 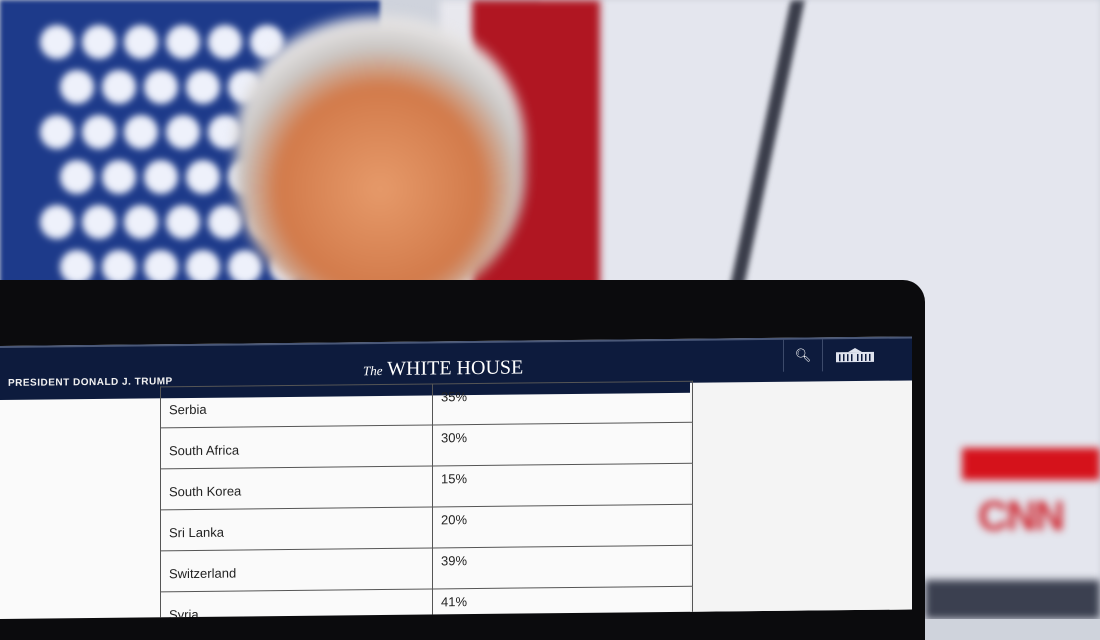 I want to click on logo-text: WHITE HOUSE, so click(x=455, y=368).